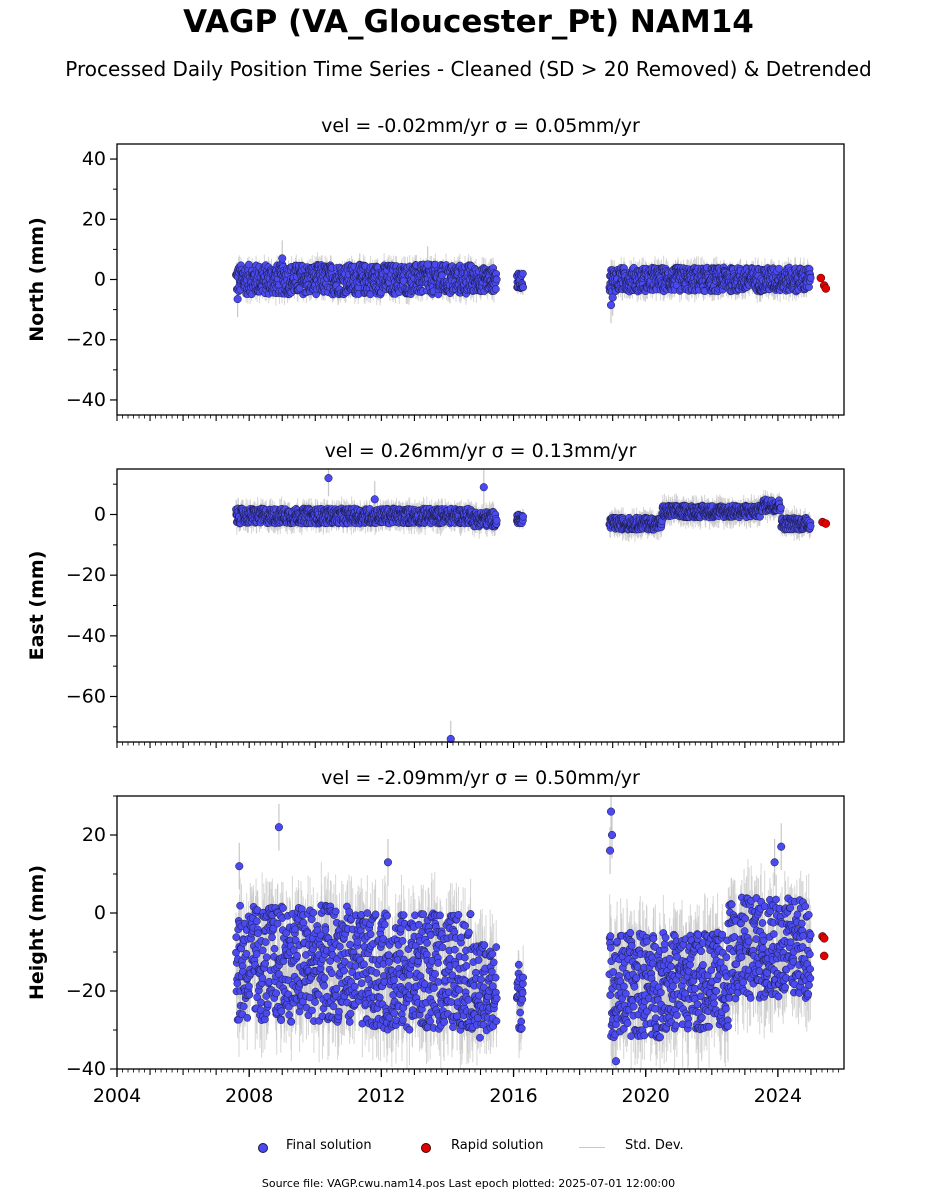 This screenshot has height=1200, width=937. I want to click on y-tick-label: 0, so click(100, 280).